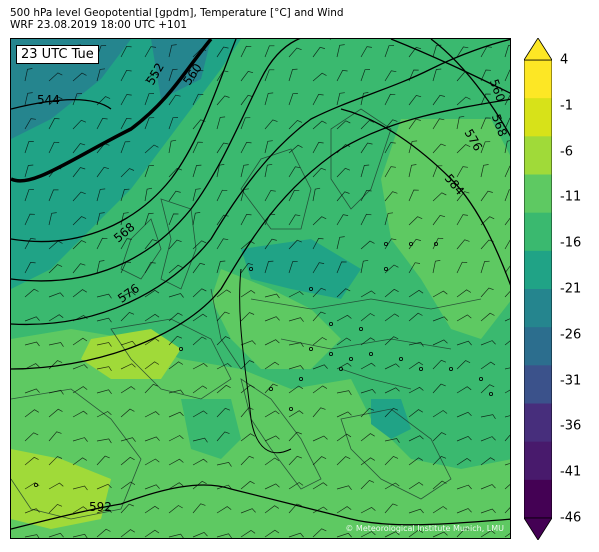 This screenshot has height=552, width=599. I want to click on credit-text: © Meteorological Institute Munich, LMU, so click(424, 528).